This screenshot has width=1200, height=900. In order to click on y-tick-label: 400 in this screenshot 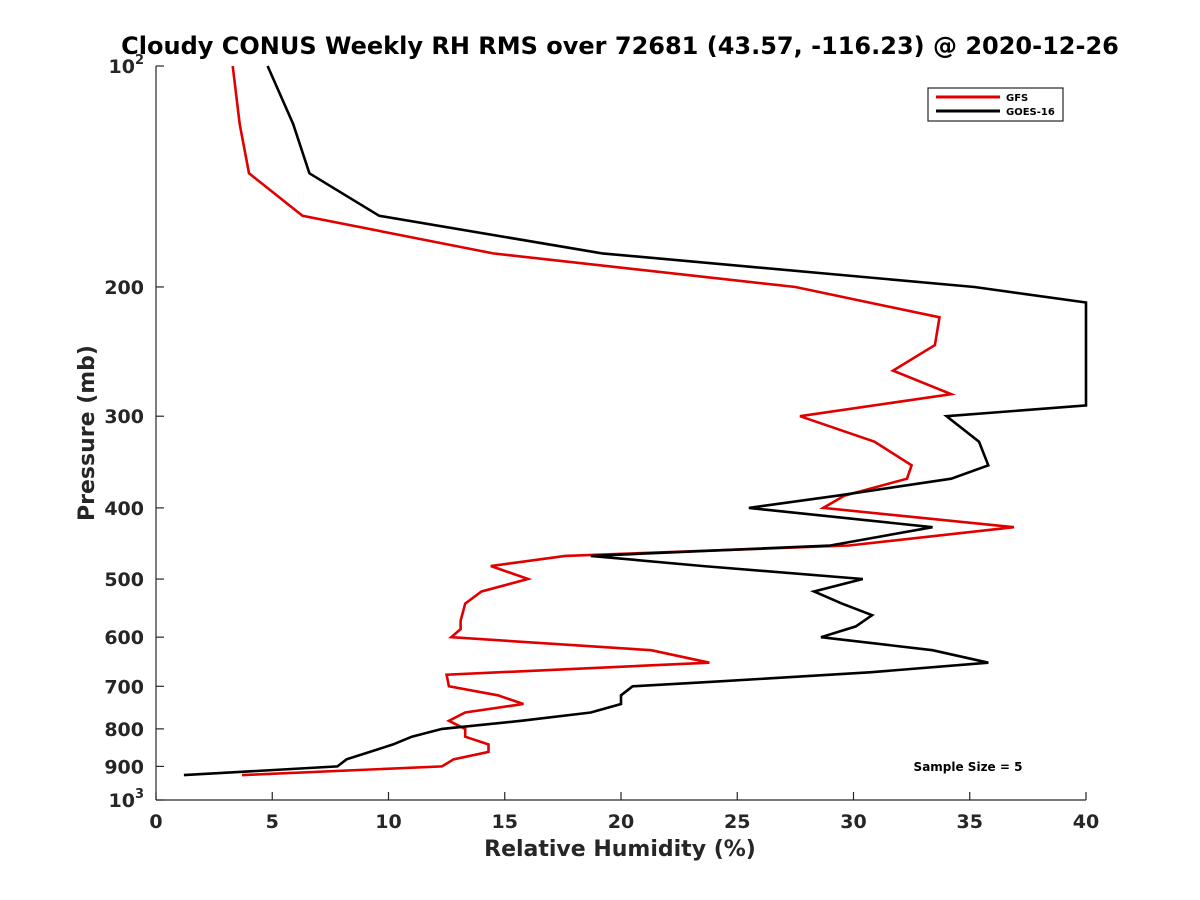, I will do `click(124, 509)`.